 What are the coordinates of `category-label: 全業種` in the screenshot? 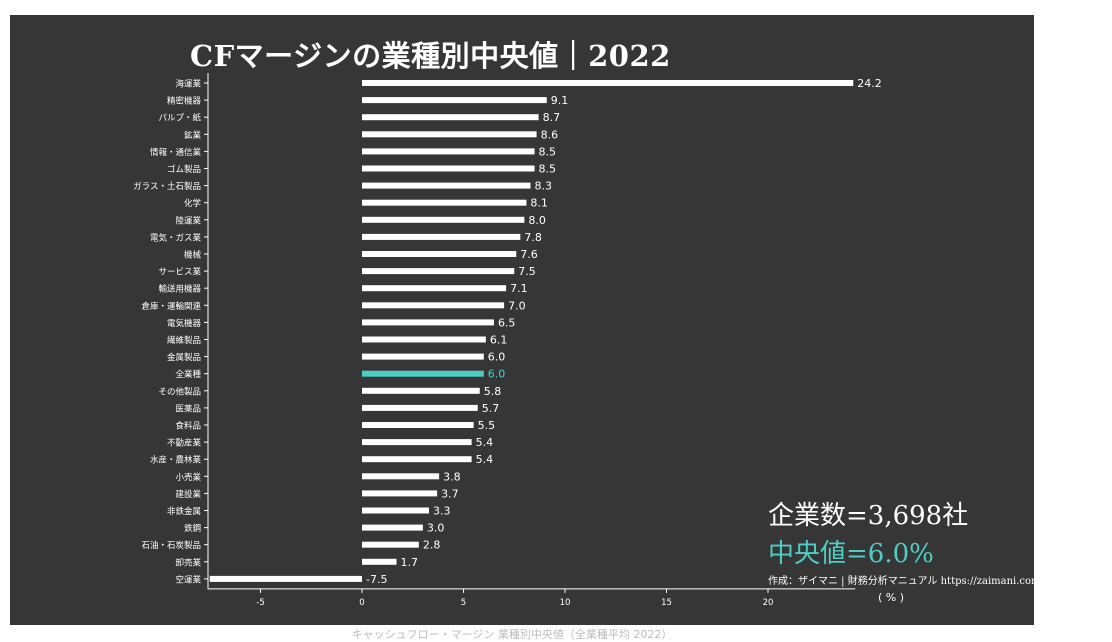 It's located at (188, 374).